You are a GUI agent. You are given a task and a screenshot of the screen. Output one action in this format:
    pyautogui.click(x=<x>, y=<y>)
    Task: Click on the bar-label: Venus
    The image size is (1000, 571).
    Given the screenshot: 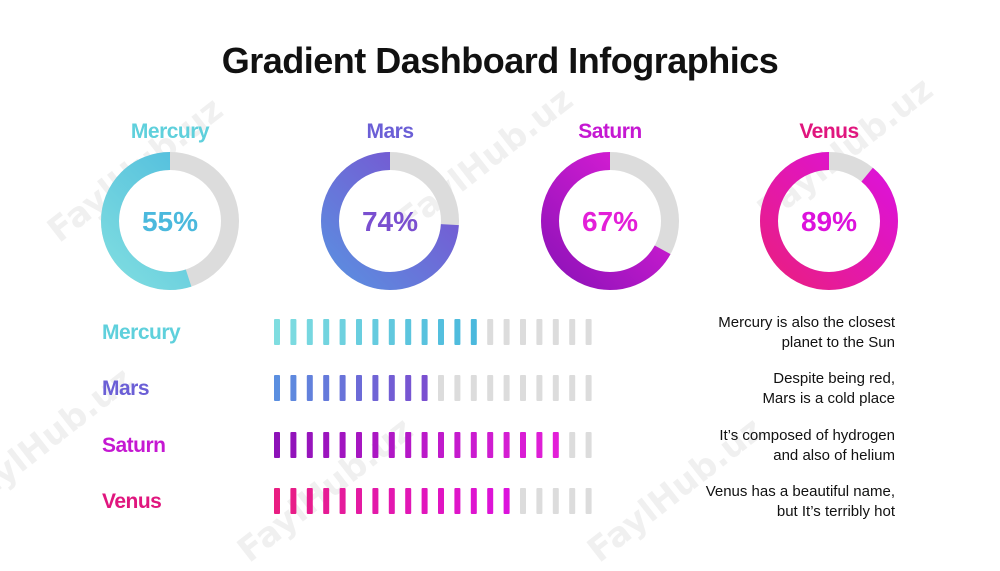 What is the action you would take?
    pyautogui.click(x=132, y=501)
    